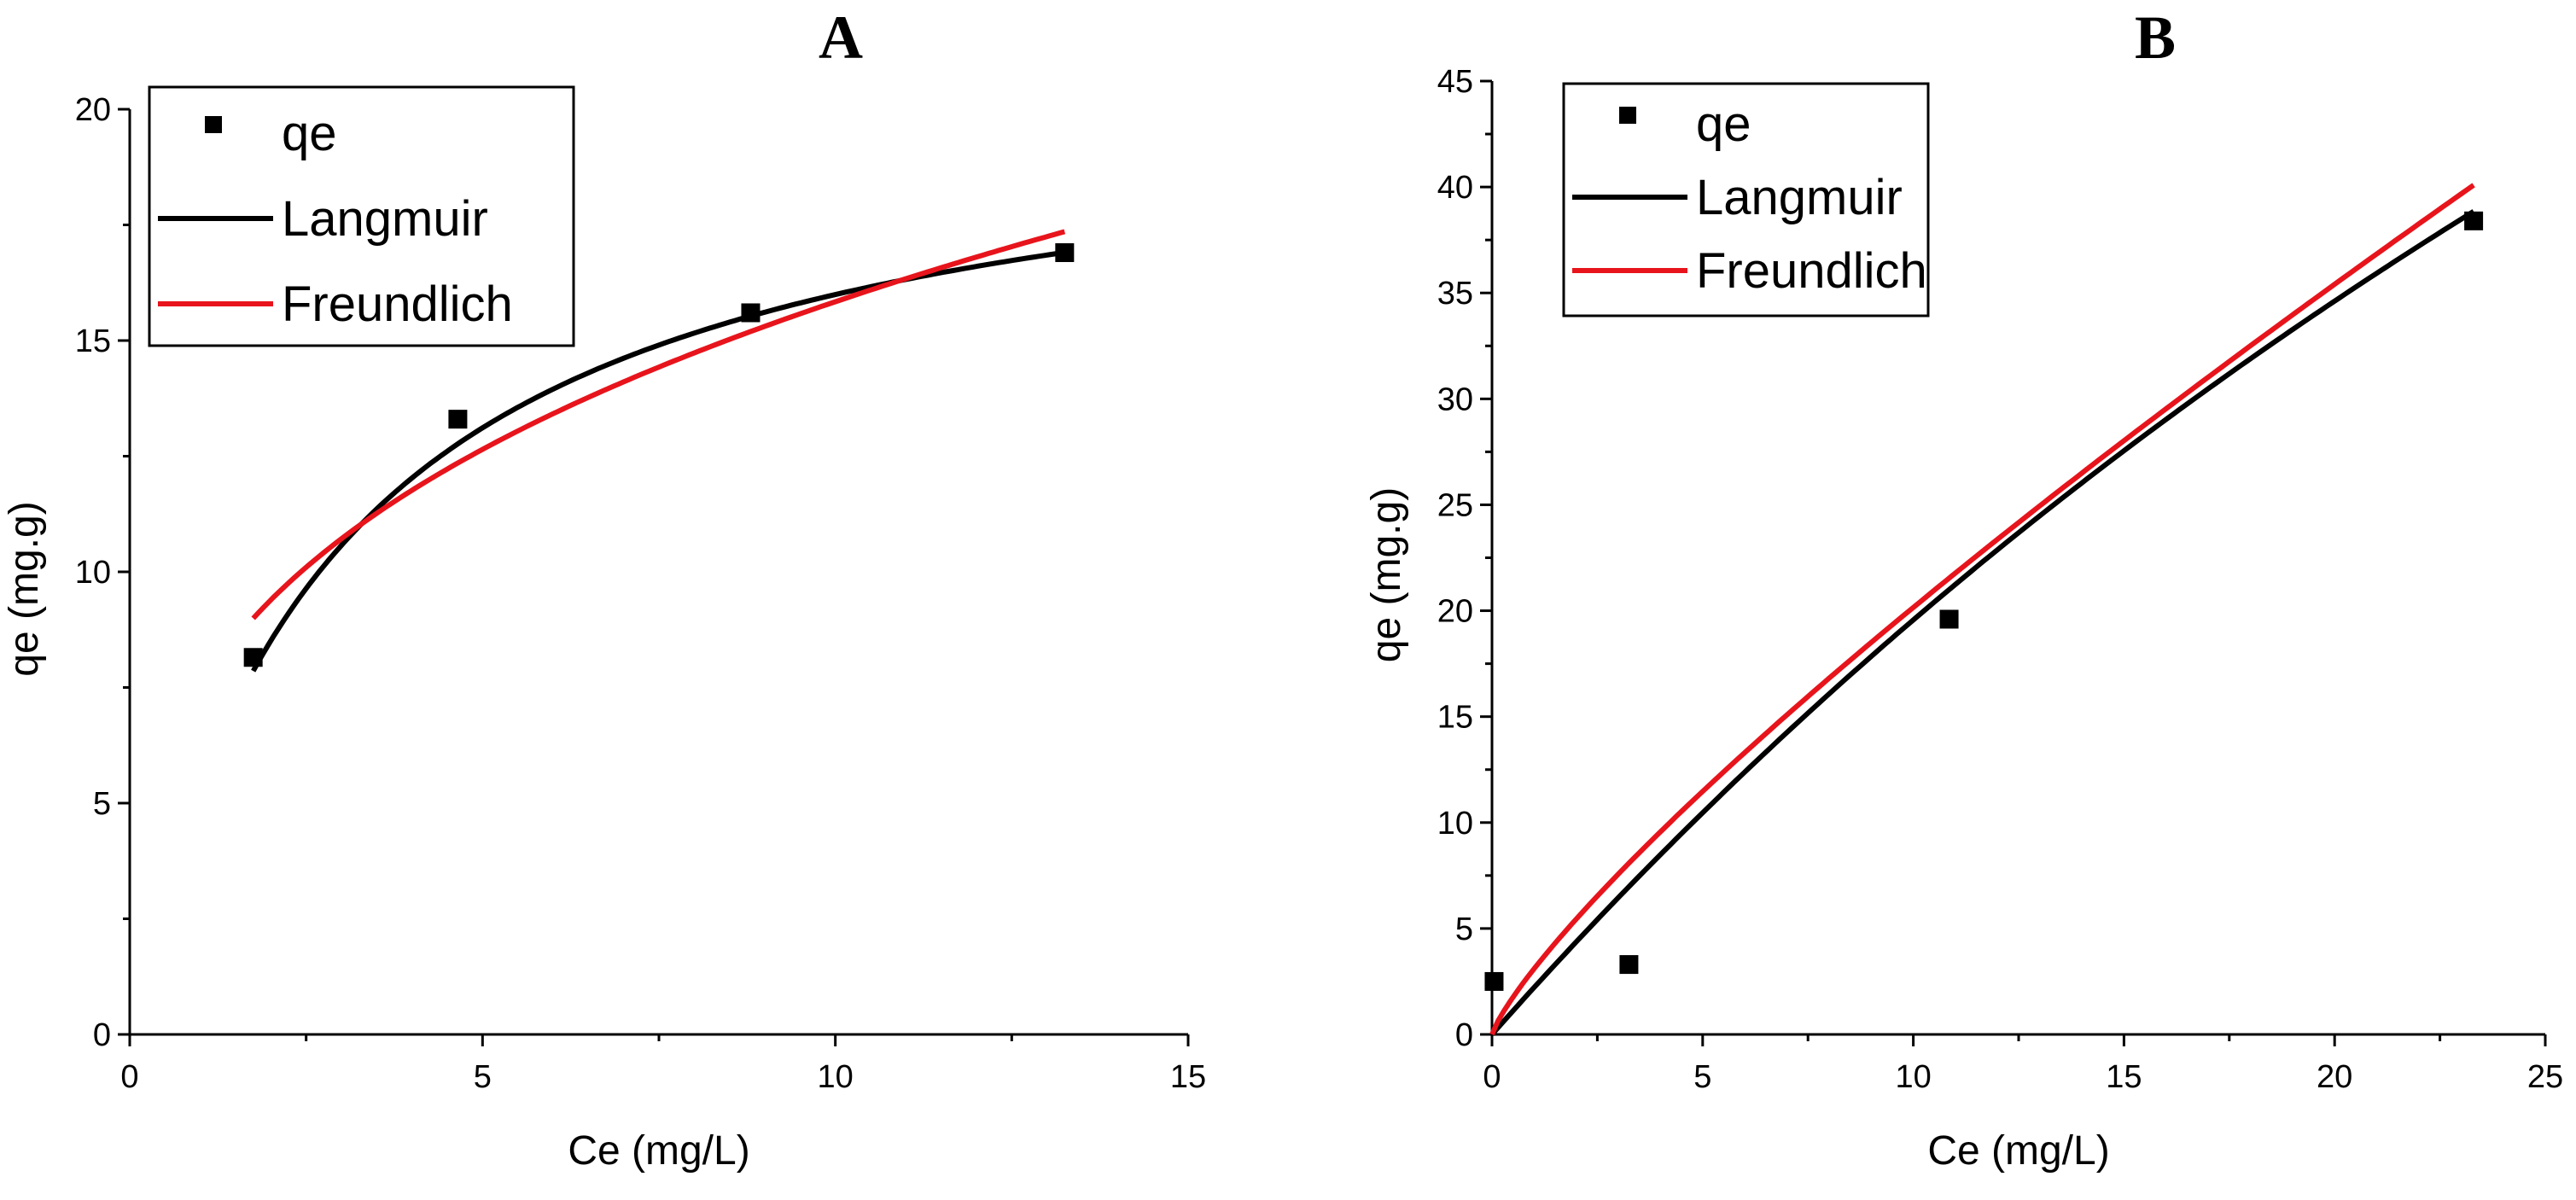 The width and height of the screenshot is (2576, 1200). Describe the element at coordinates (1455, 82) in the screenshot. I see `y-tick-label: 45` at that location.